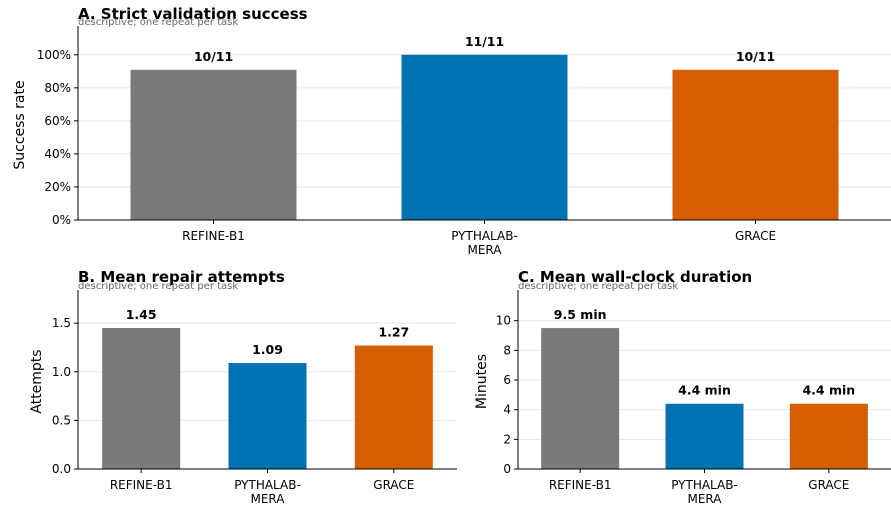 This screenshot has height=507, width=891. Describe the element at coordinates (20, 124) in the screenshot. I see `chart-a-ylabel: Success rate` at that location.